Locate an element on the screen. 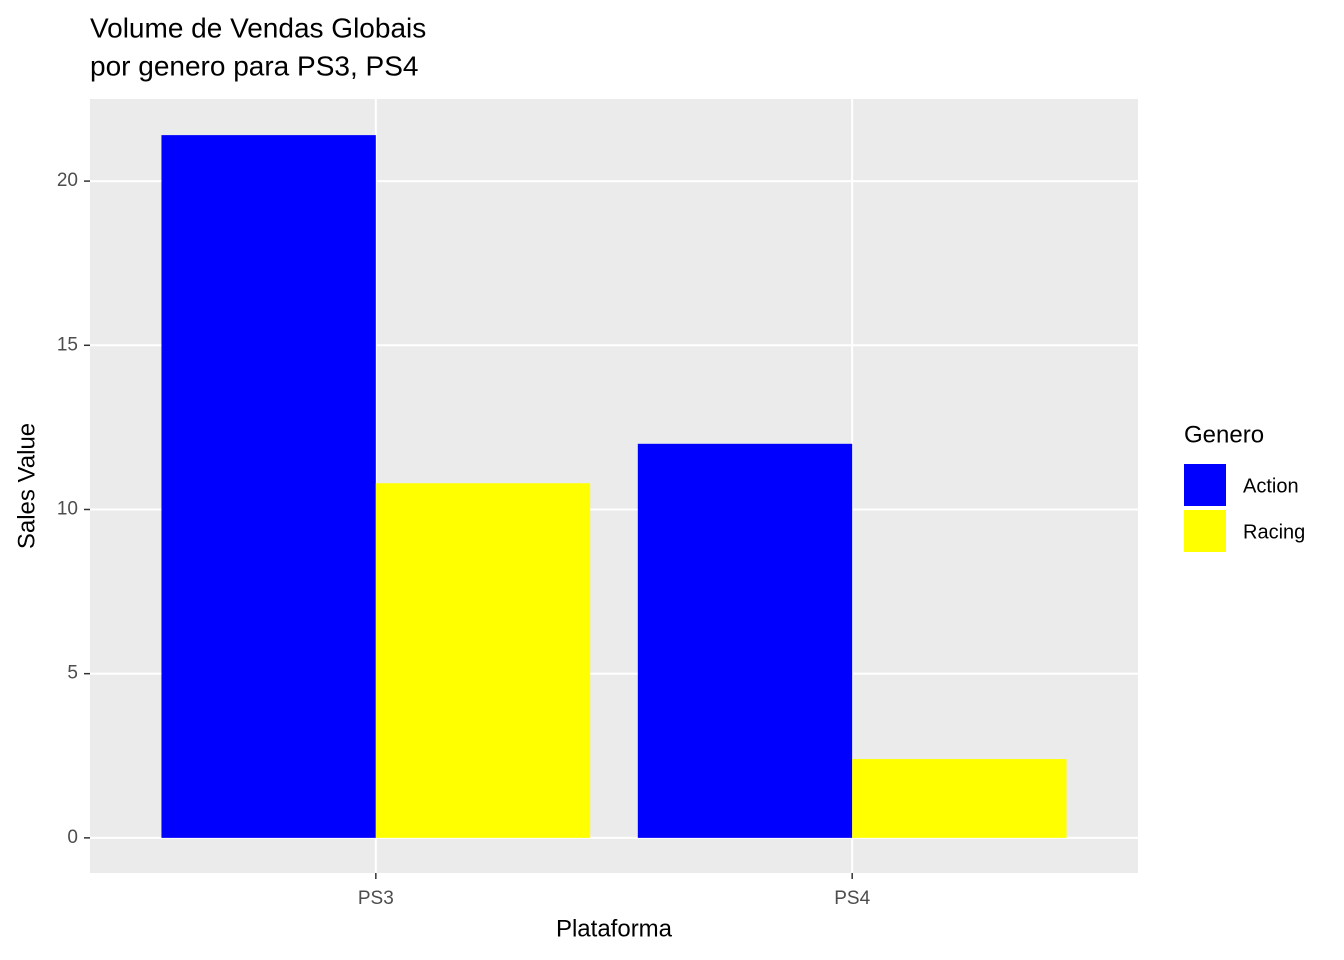  y-axis-title: Sales Value is located at coordinates (26, 486).